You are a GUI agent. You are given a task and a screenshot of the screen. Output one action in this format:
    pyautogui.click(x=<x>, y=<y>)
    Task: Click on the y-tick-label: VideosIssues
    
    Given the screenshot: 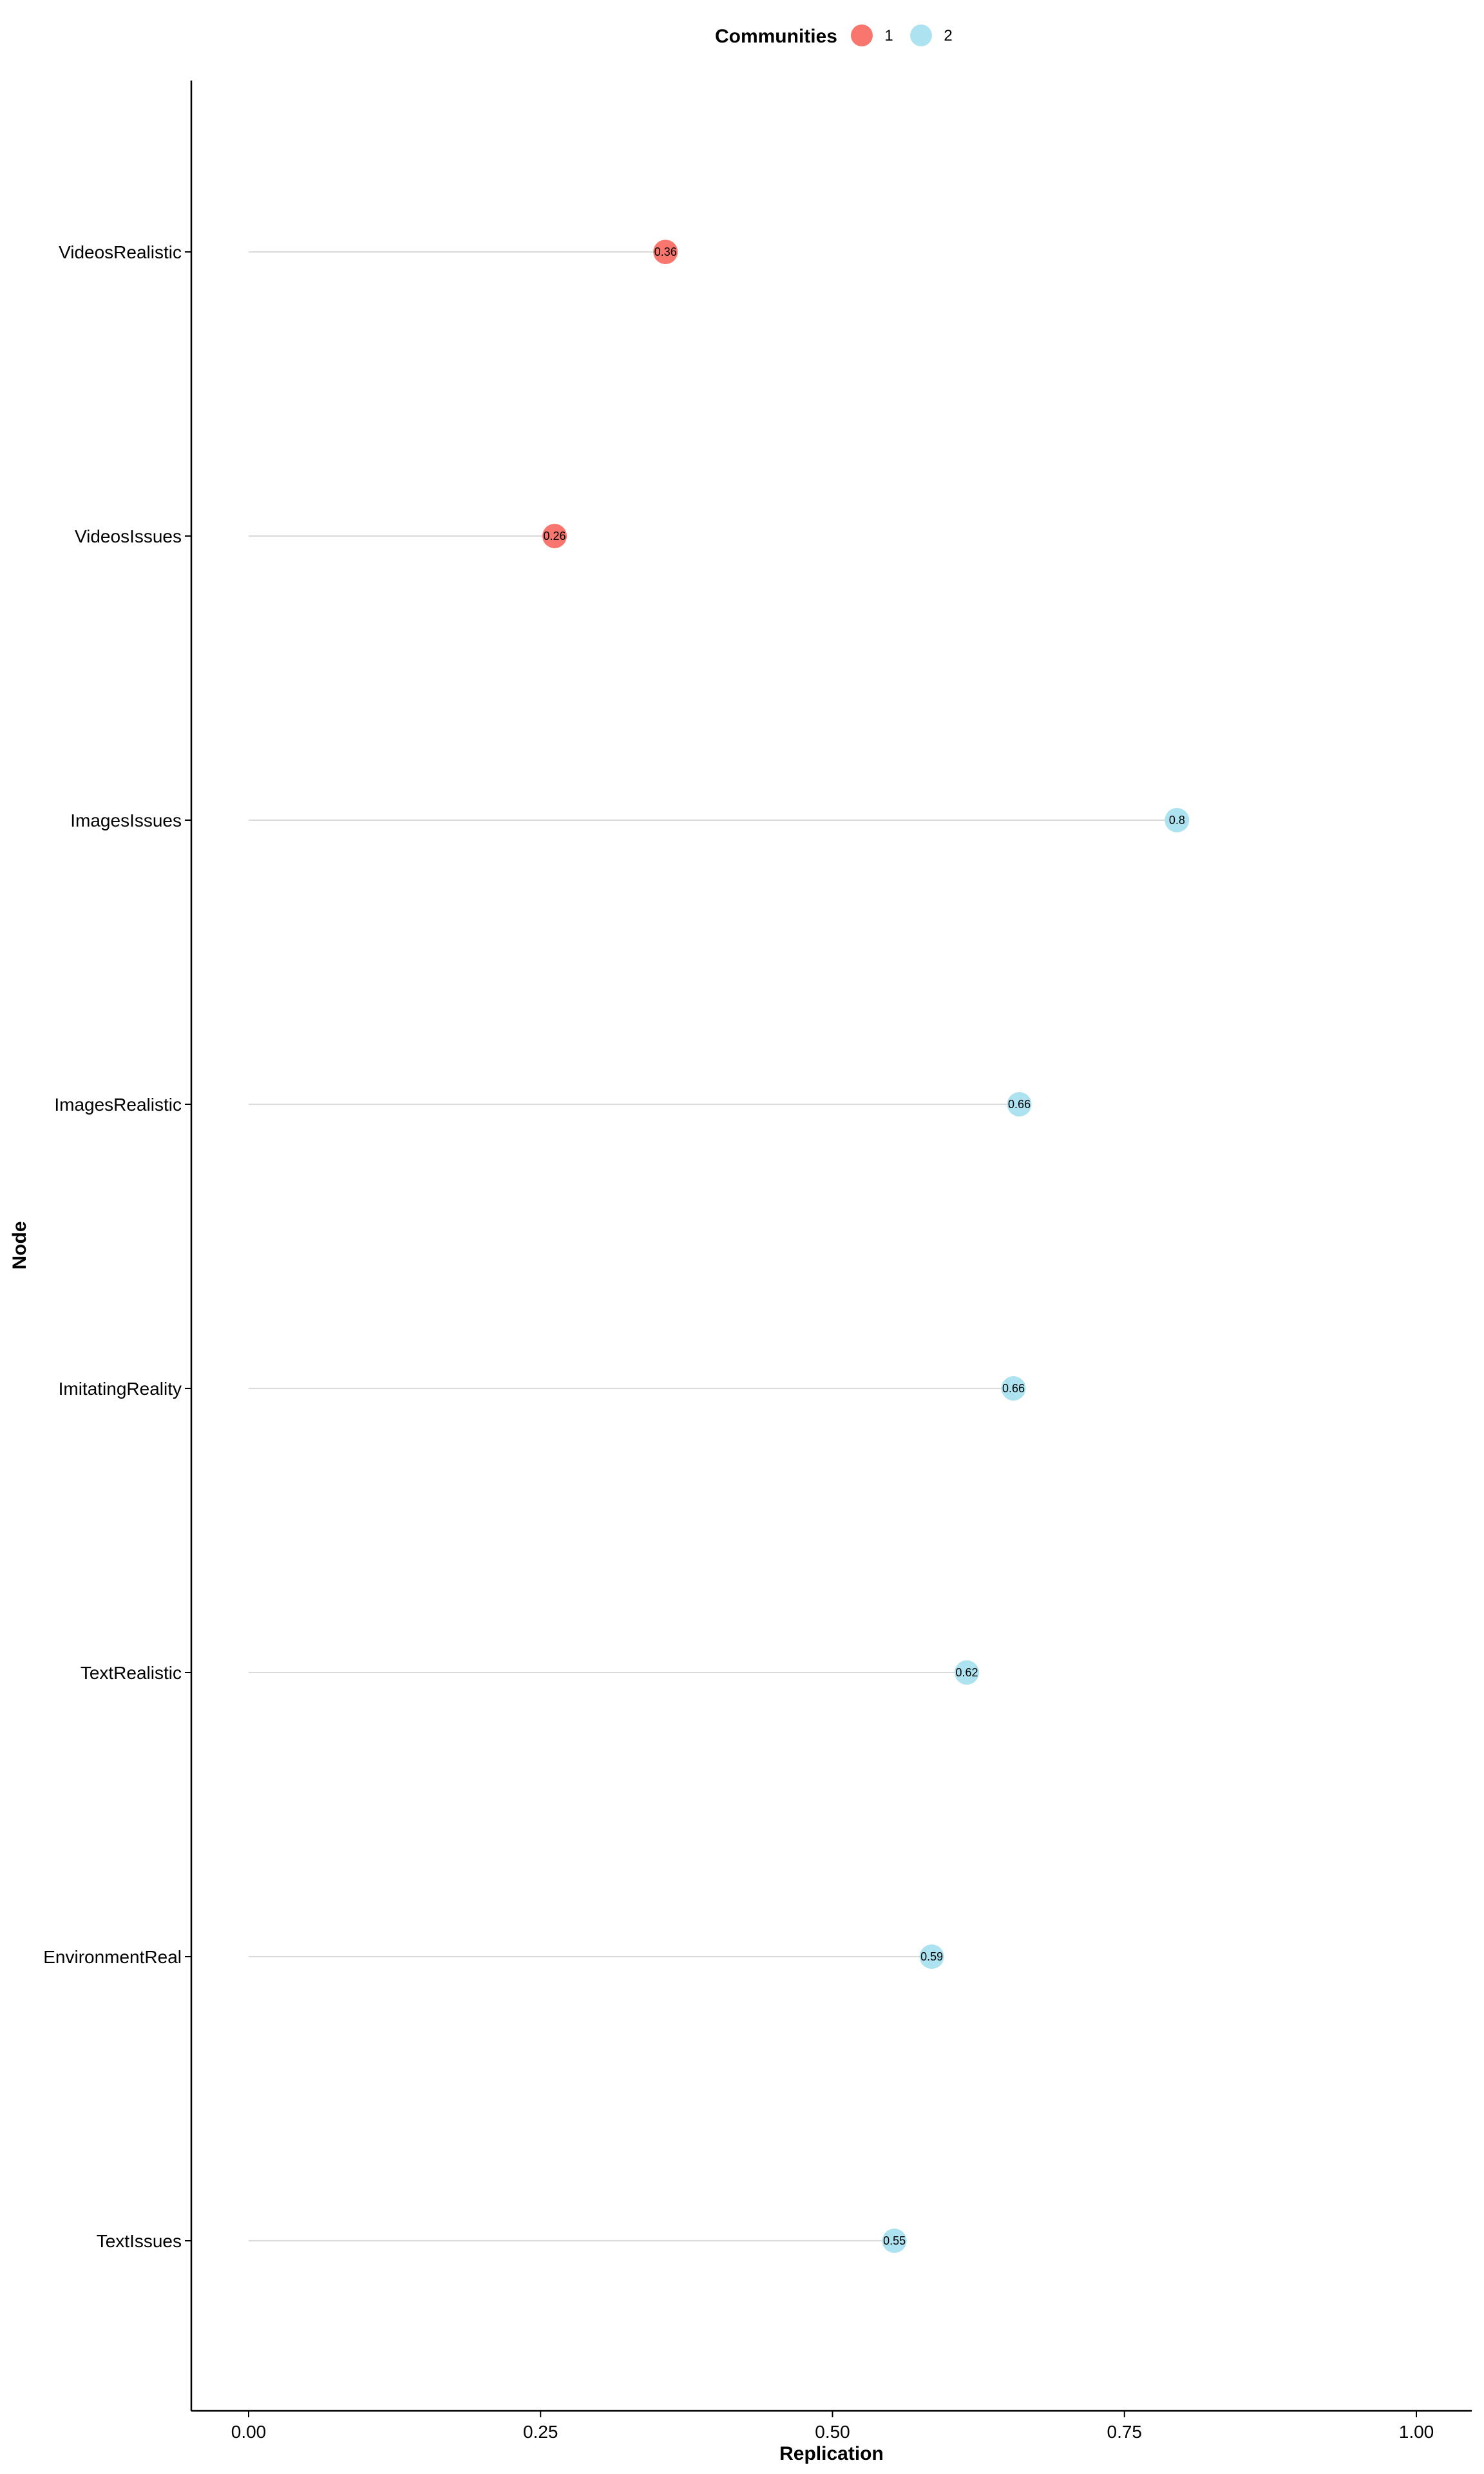 What is the action you would take?
    pyautogui.click(x=128, y=536)
    